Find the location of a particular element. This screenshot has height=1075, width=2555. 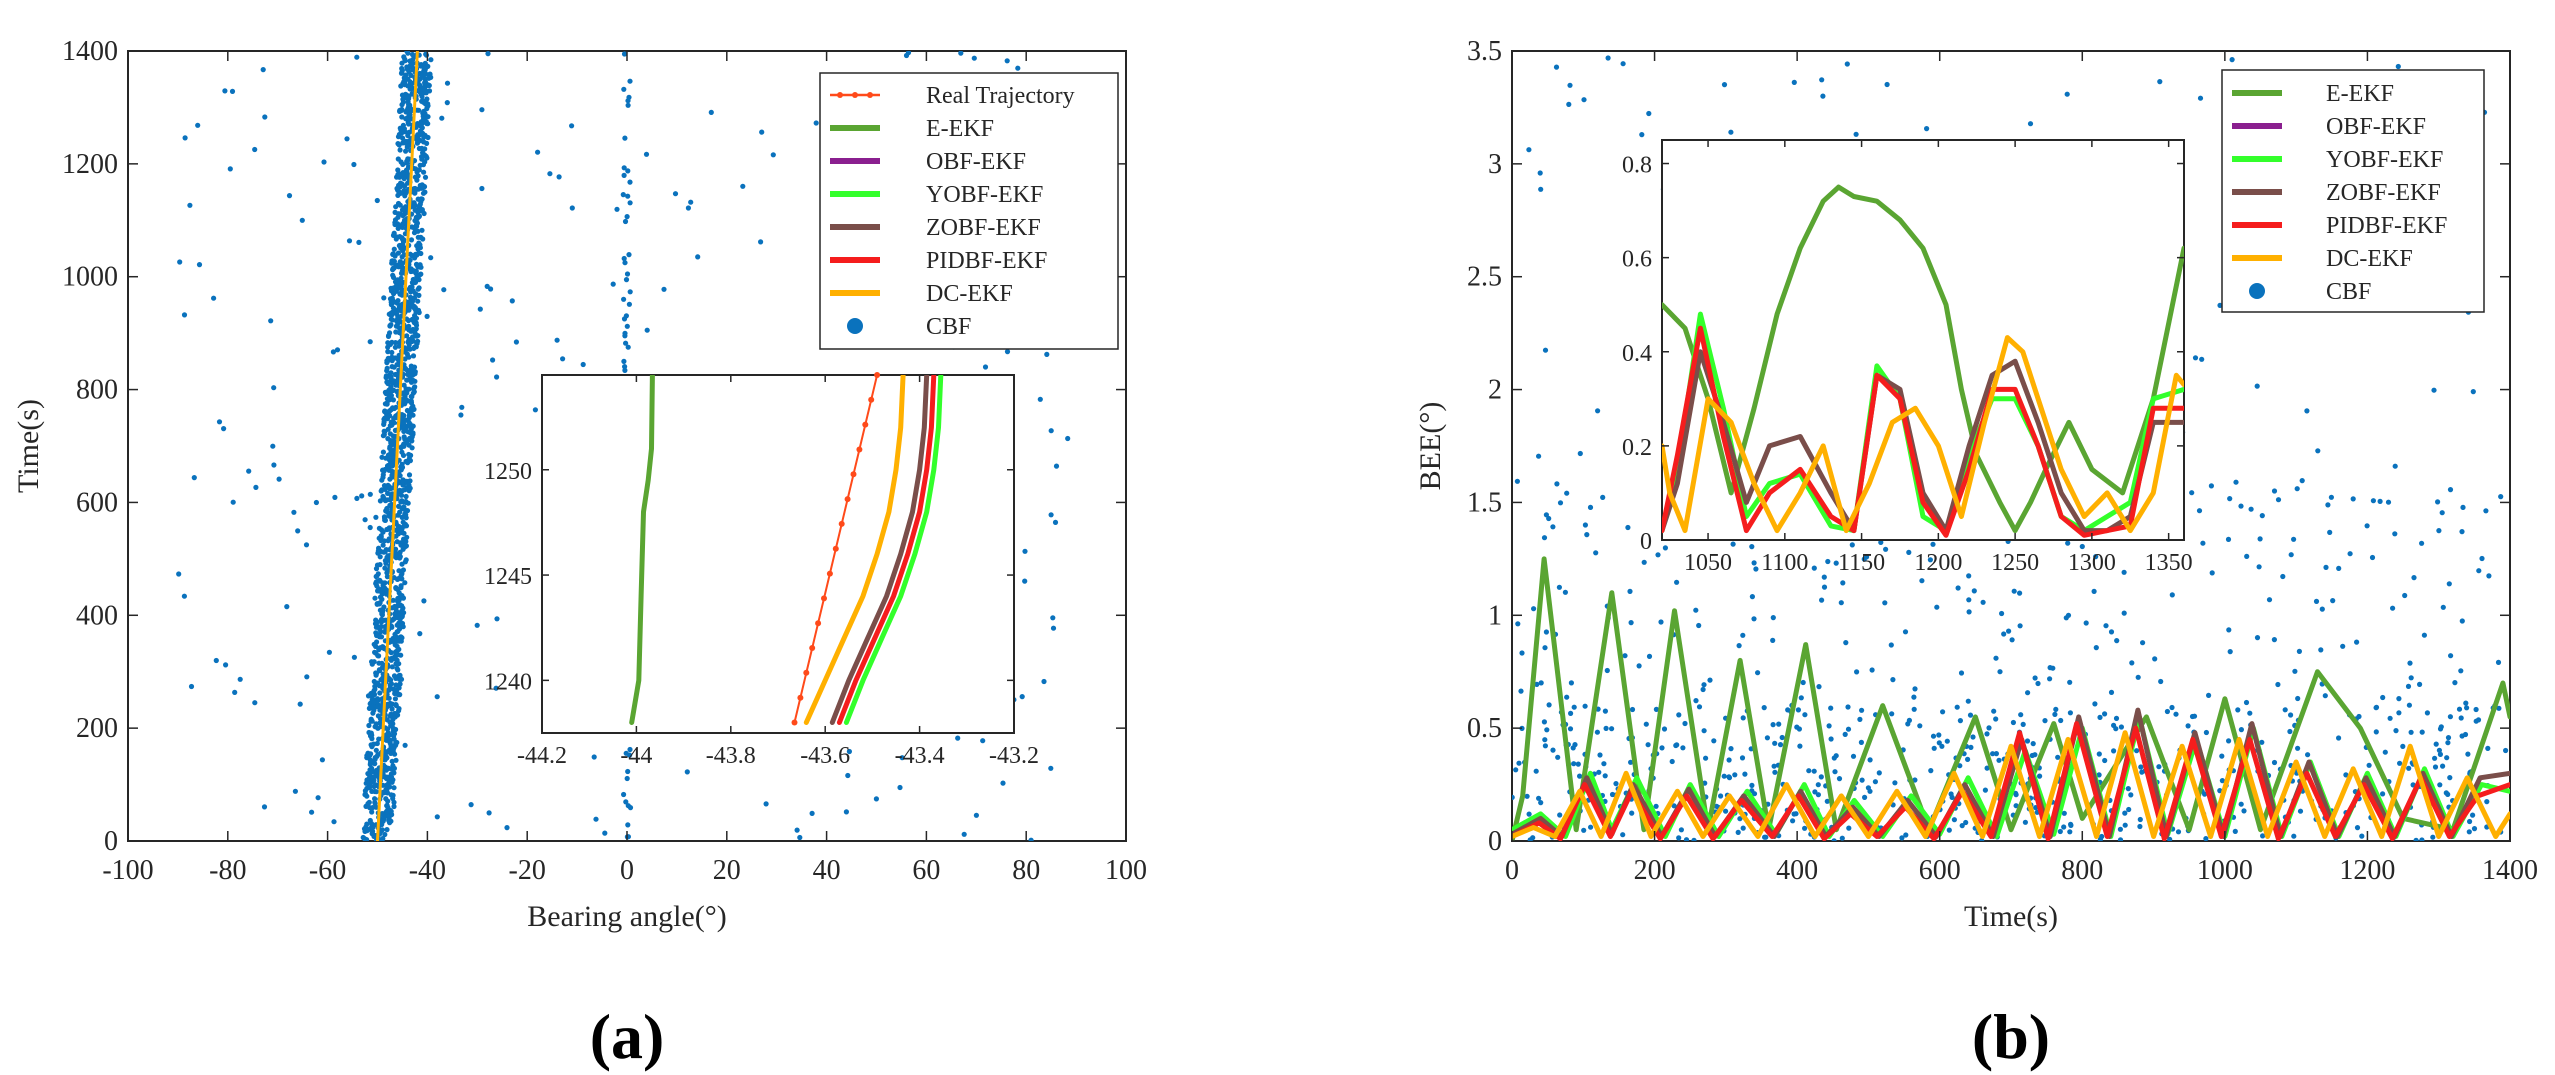

x-tick-label: 1300 is located at coordinates (2092, 563).